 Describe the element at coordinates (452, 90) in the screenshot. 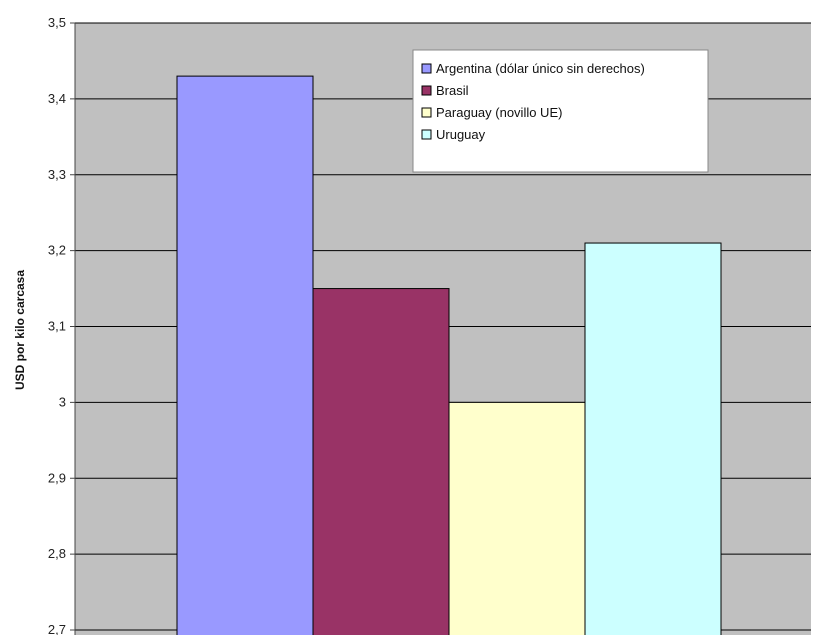

I see `legend-label: Brasil` at that location.